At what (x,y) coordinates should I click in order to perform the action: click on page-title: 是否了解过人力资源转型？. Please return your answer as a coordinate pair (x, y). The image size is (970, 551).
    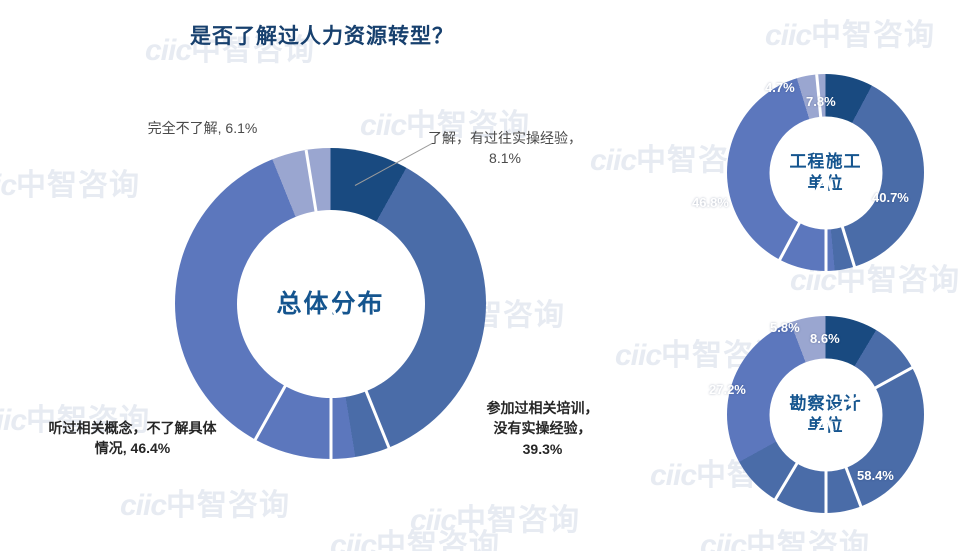
    Looking at the image, I should click on (322, 36).